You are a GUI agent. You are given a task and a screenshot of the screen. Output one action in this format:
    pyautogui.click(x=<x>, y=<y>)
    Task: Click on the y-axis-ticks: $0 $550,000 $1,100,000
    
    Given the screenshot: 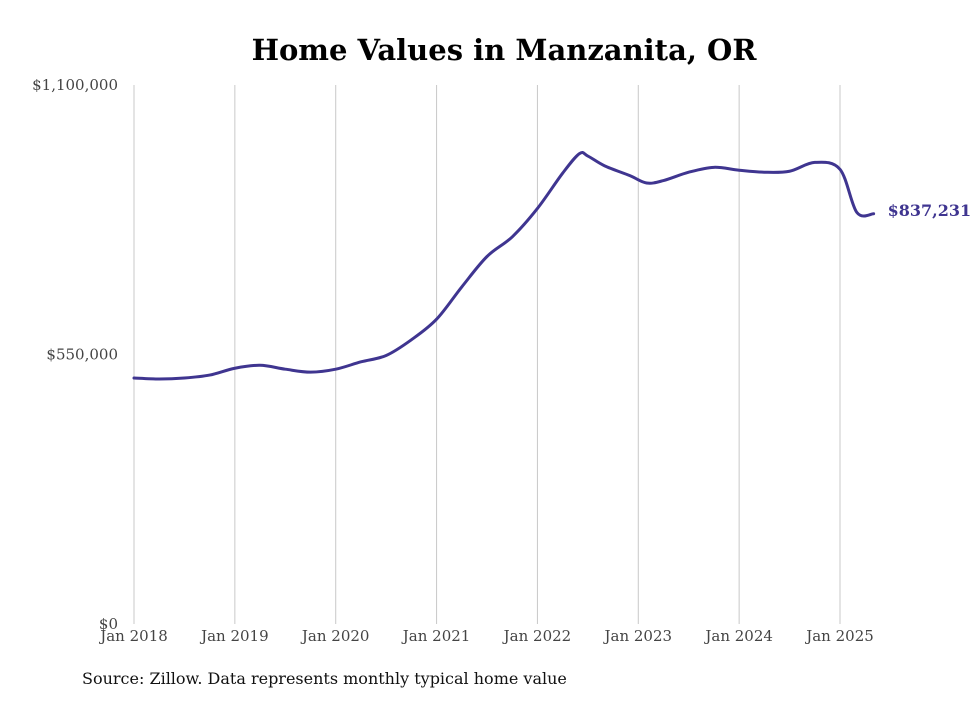 What is the action you would take?
    pyautogui.click(x=75, y=354)
    